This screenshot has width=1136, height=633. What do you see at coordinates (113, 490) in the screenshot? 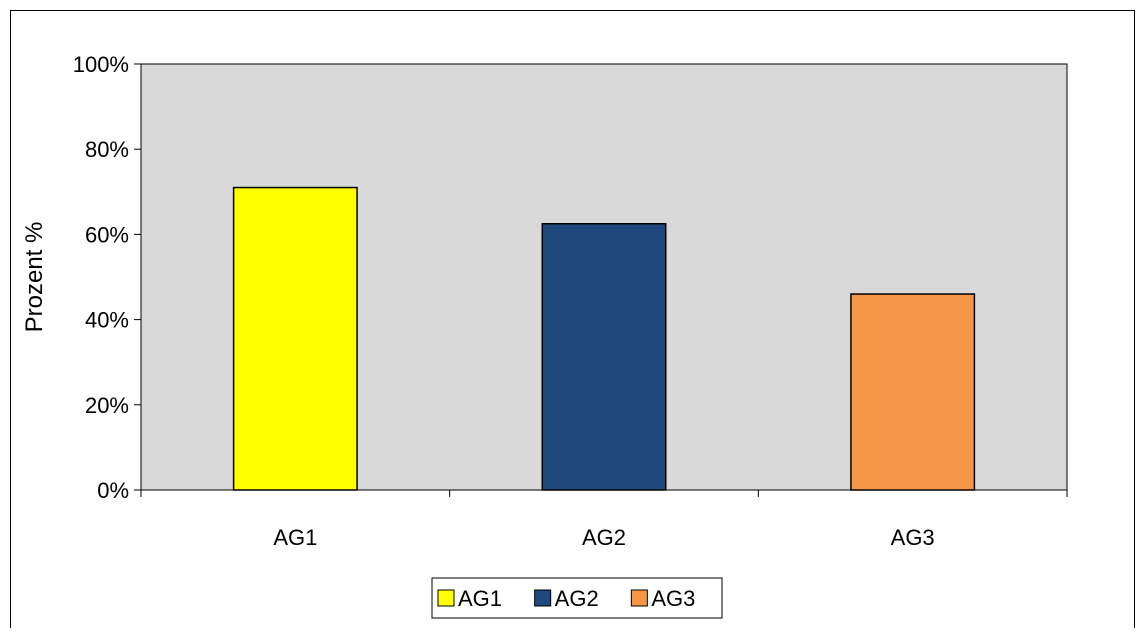
I see `y-tick-label: 0%` at bounding box center [113, 490].